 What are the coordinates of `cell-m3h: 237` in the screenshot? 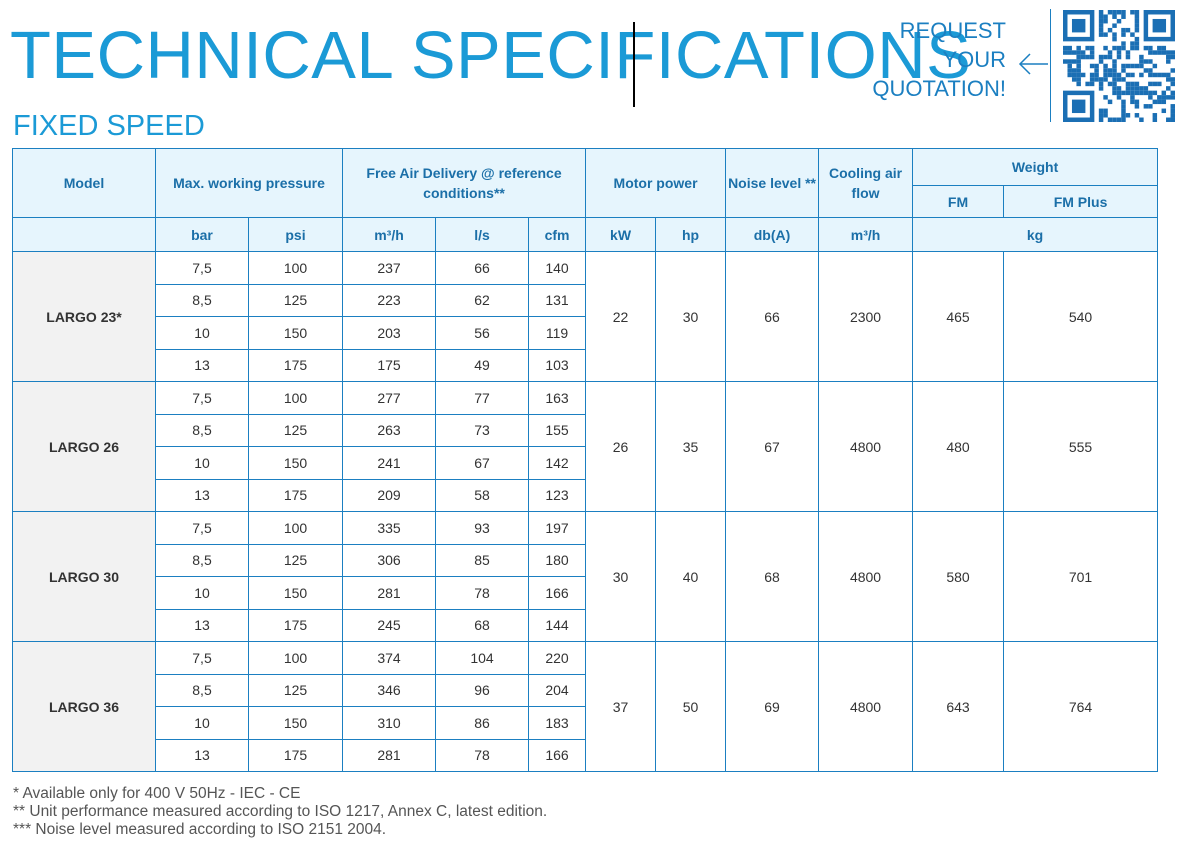 It's located at (389, 268).